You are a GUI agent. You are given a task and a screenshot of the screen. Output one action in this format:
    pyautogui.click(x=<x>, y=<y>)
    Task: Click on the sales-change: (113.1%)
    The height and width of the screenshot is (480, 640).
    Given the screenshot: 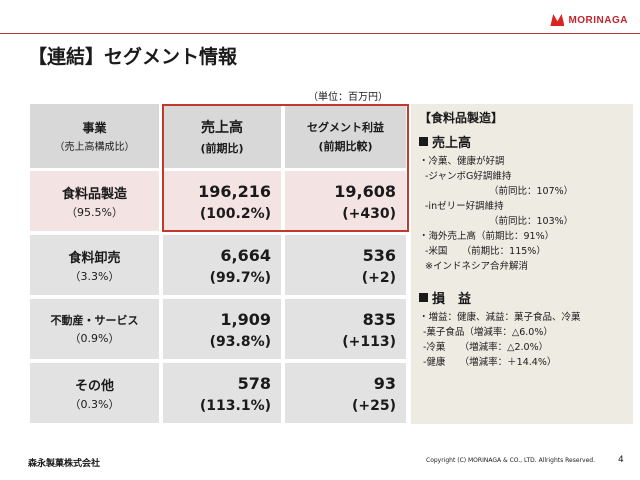 What is the action you would take?
    pyautogui.click(x=235, y=406)
    